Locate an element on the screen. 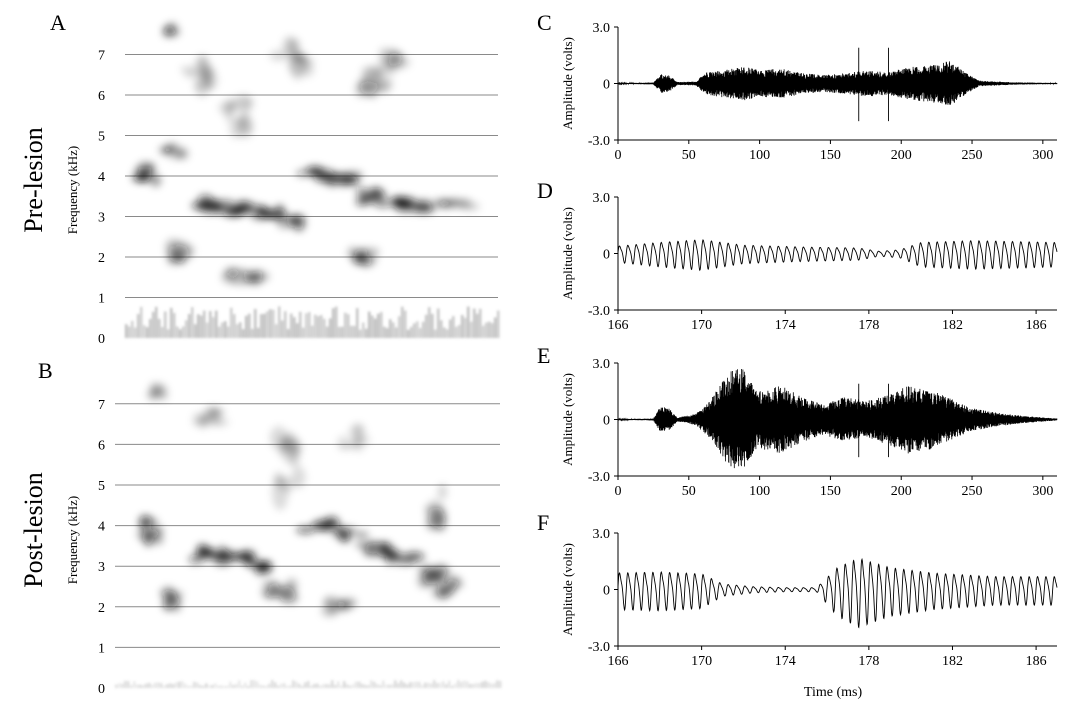 The width and height of the screenshot is (1065, 709). spectral-energy is located at coordinates (306, 154).